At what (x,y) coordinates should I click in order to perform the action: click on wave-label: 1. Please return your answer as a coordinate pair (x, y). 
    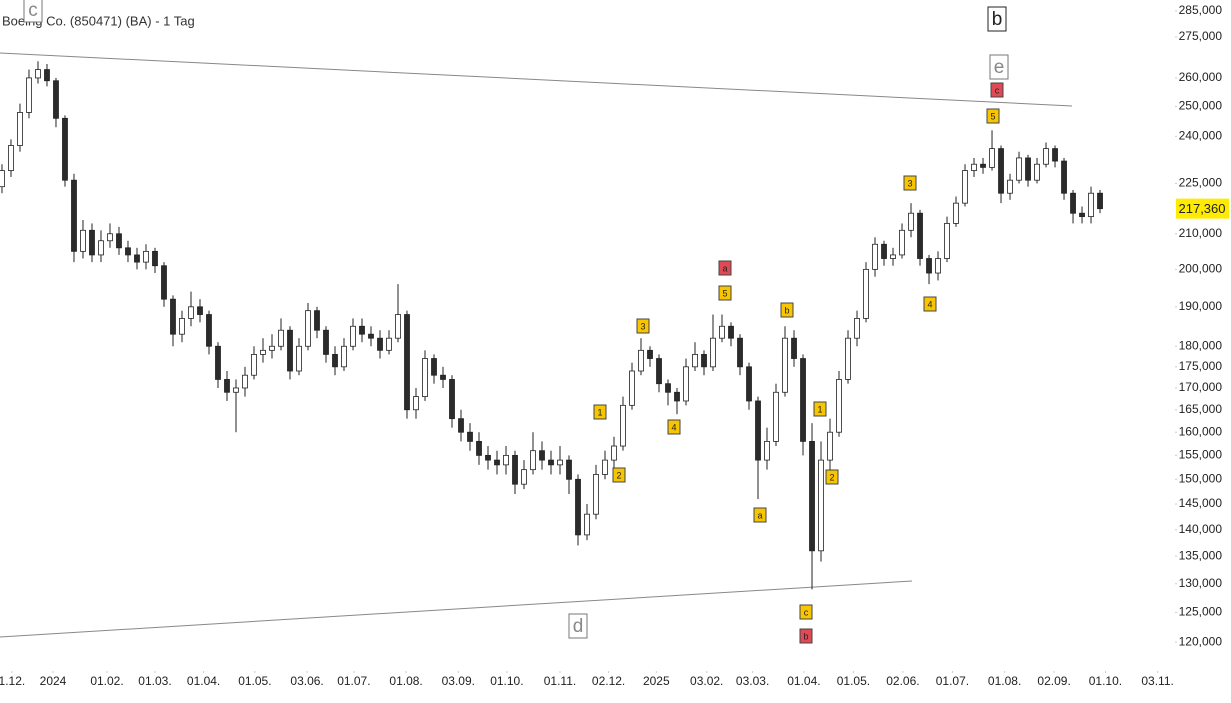
    Looking at the image, I should click on (819, 409).